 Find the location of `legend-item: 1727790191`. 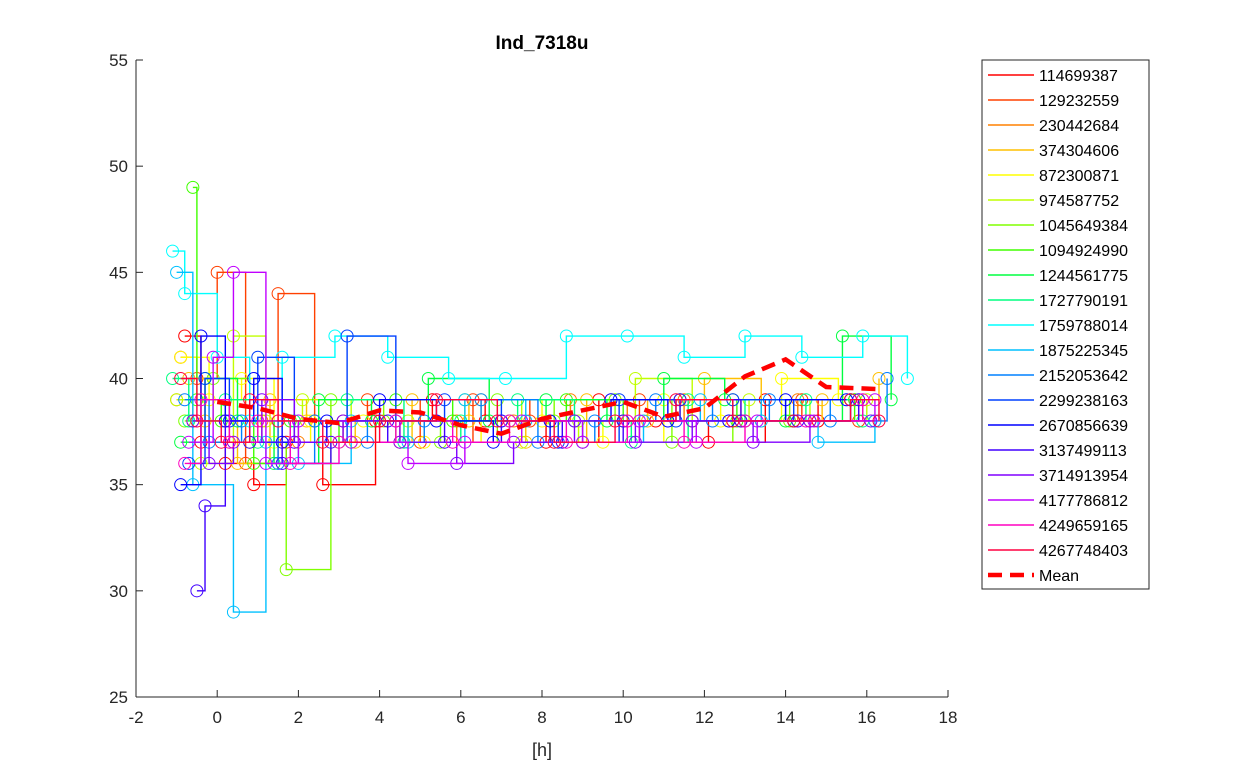

legend-item: 1727790191 is located at coordinates (1058, 301).